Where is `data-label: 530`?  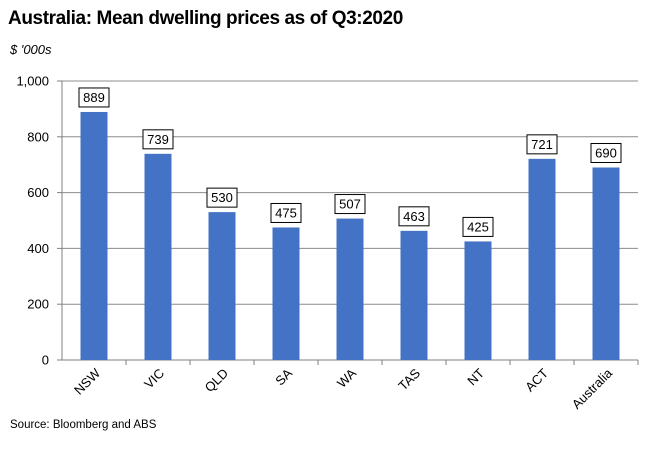 data-label: 530 is located at coordinates (222, 197).